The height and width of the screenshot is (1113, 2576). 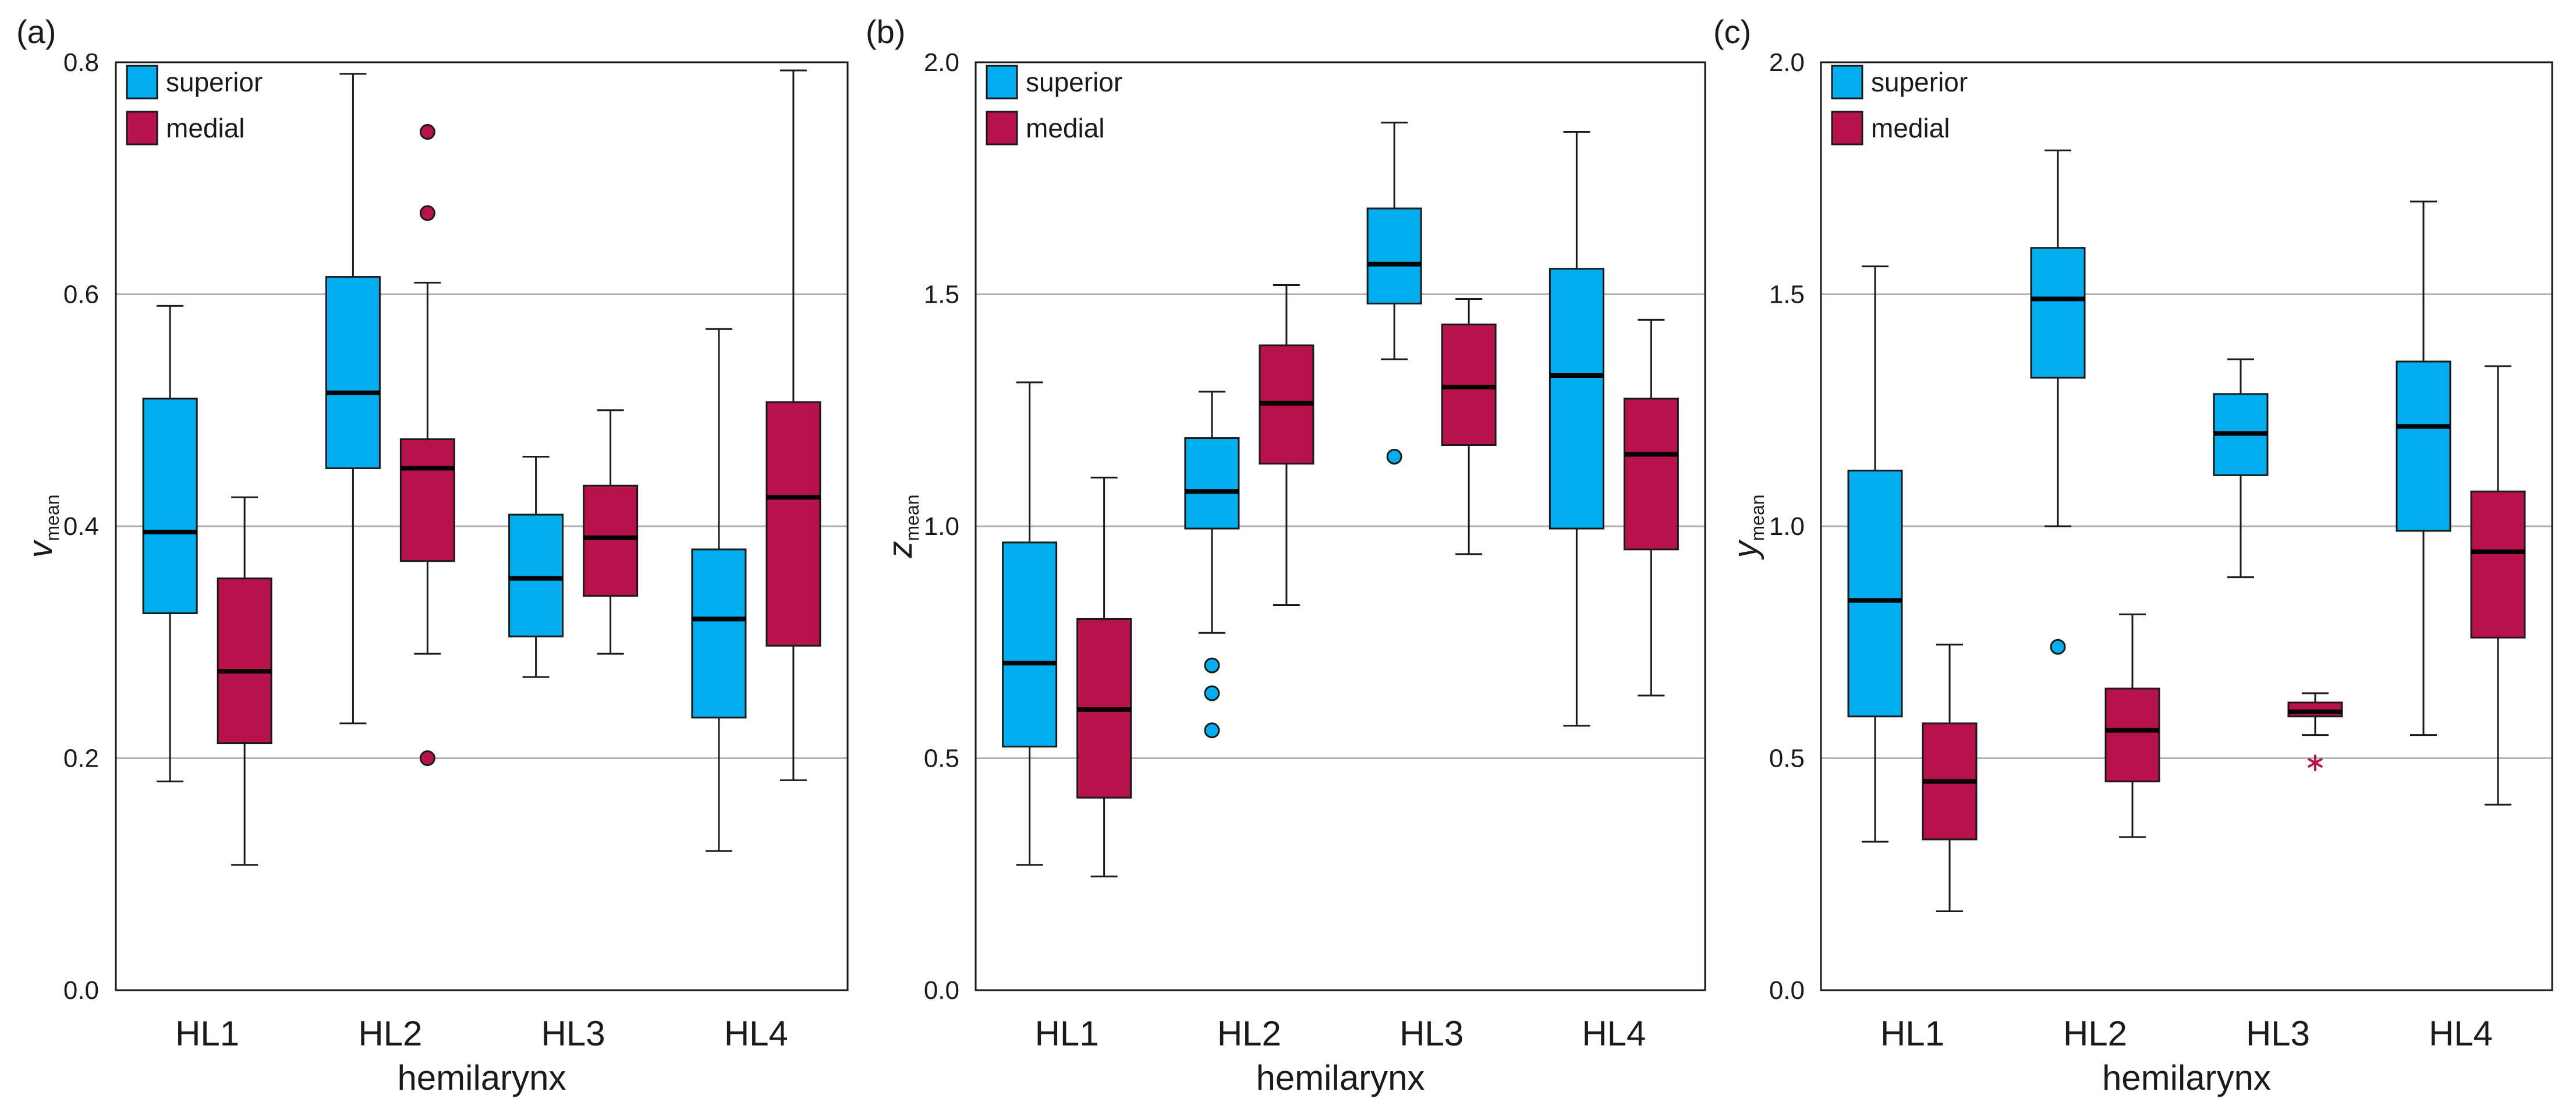 What do you see at coordinates (1787, 759) in the screenshot?
I see `y-tick-label: 0.5` at bounding box center [1787, 759].